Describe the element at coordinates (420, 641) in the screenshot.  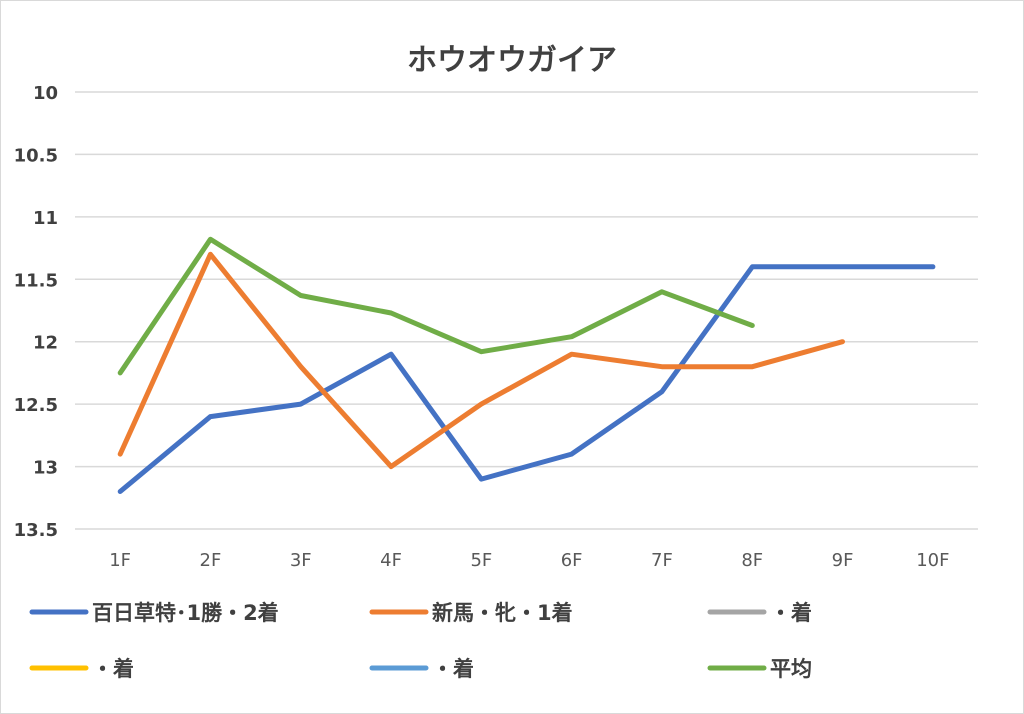
I see `legend: 百日草特･1勝・2着 新馬・牝・1着 ・着・着 ・着 平均` at that location.